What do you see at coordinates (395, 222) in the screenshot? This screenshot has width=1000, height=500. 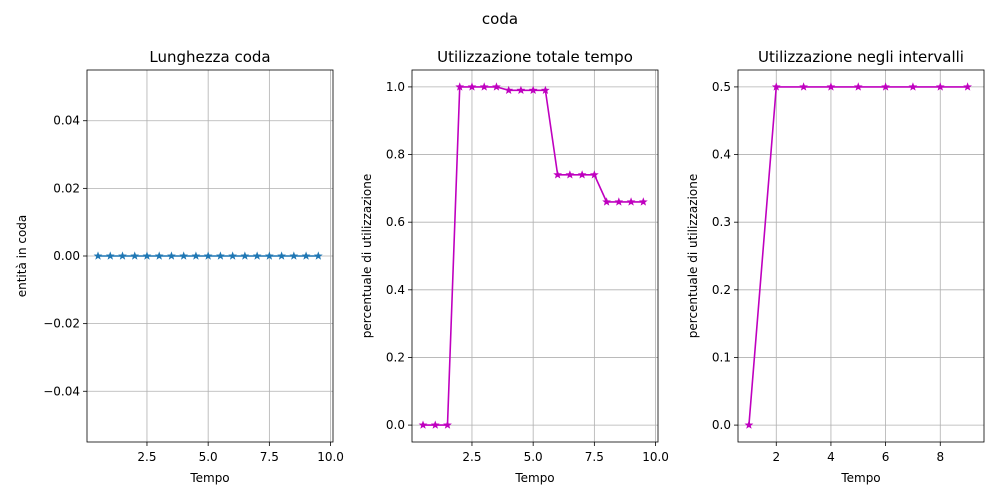 I see `y-tick-label: 0.6` at bounding box center [395, 222].